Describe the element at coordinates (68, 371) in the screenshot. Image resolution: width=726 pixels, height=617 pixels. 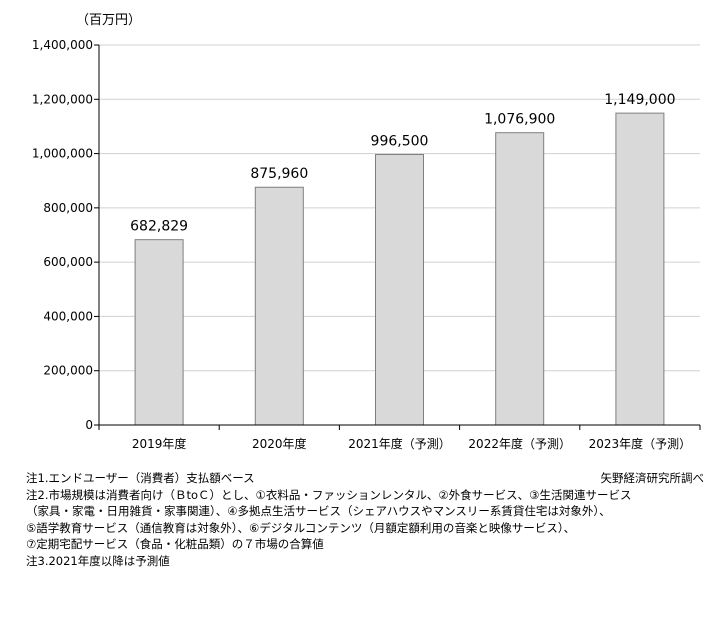
I see `y-tick-label: 200,000` at that location.